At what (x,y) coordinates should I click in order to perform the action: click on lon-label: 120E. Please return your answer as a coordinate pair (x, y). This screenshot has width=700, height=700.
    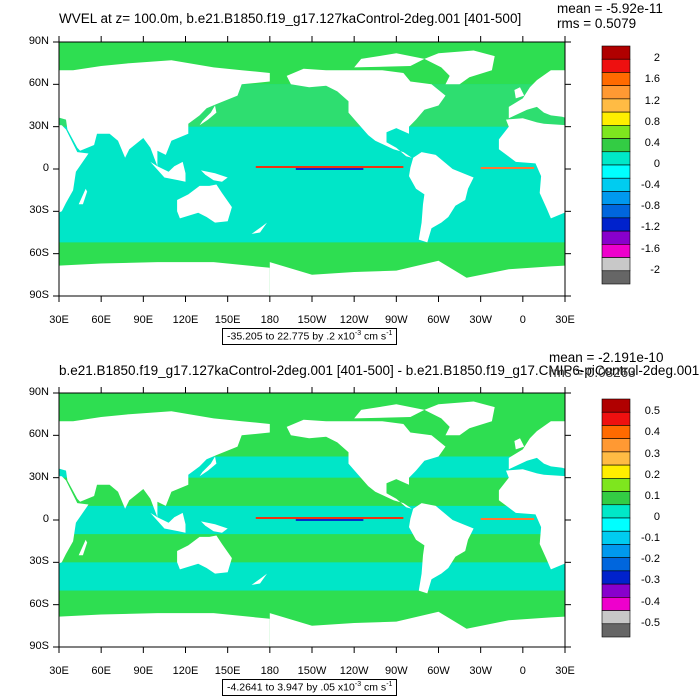
    Looking at the image, I should click on (185, 320).